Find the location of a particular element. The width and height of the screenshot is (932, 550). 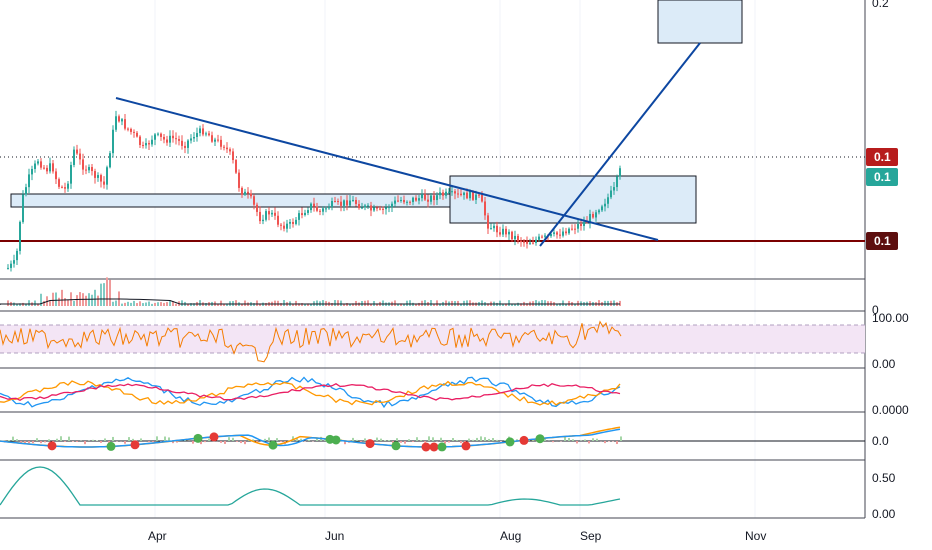

price-tag-bg is located at coordinates (882, 241).